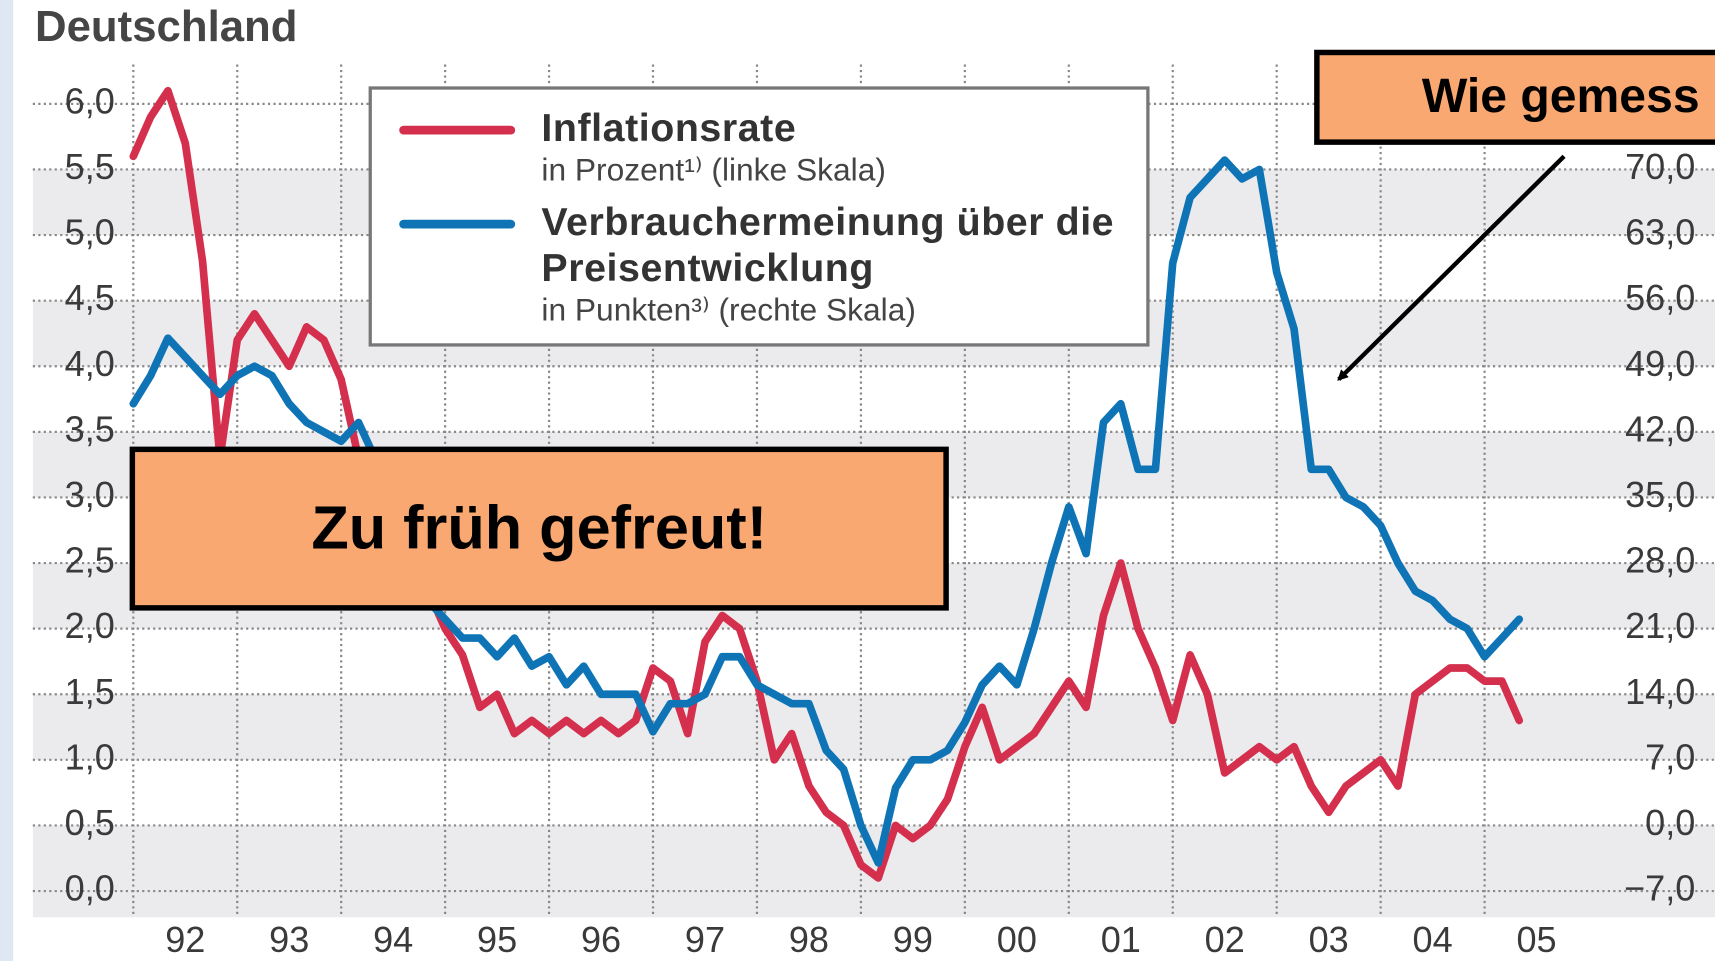 This screenshot has width=1715, height=961. What do you see at coordinates (166, 26) in the screenshot?
I see `chart-title: Deutschland` at bounding box center [166, 26].